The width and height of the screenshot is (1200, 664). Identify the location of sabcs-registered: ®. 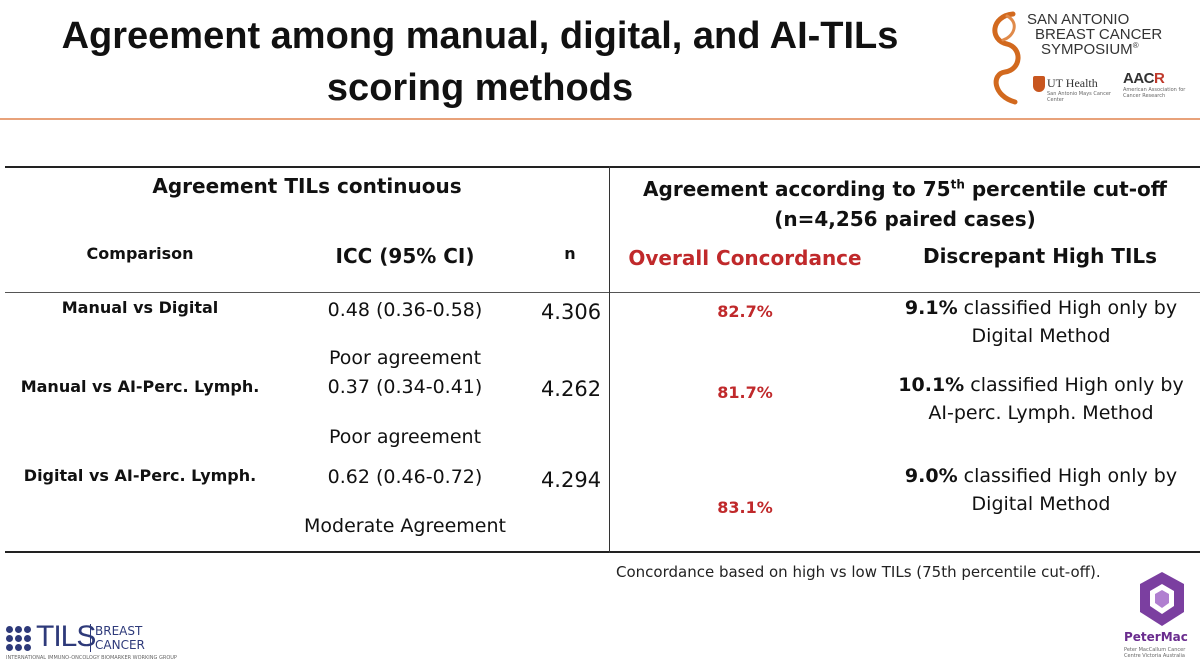
(1135, 45).